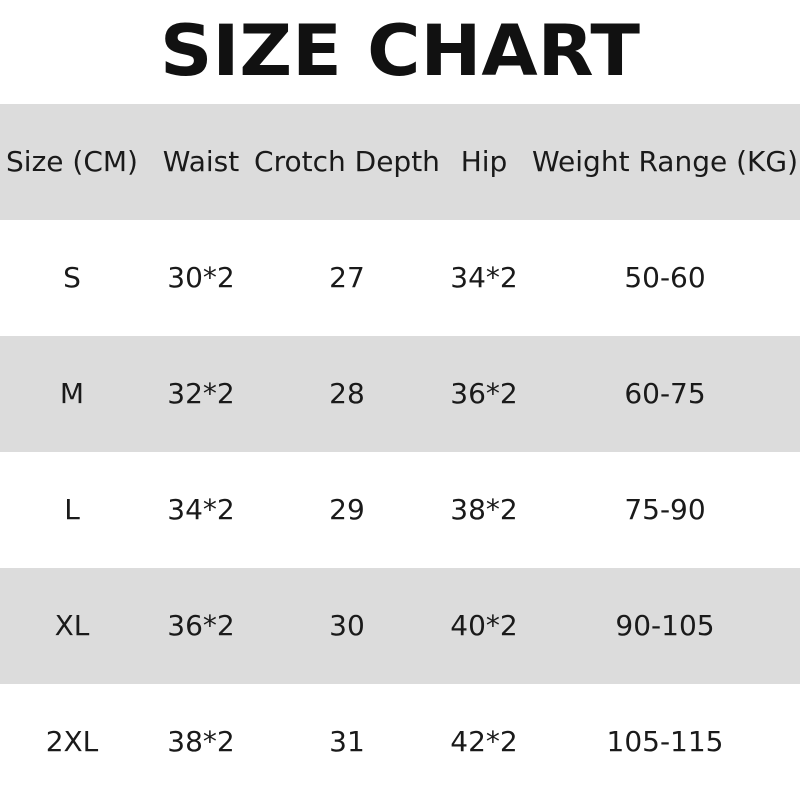 The image size is (800, 800). What do you see at coordinates (72, 741) in the screenshot?
I see `table-cell: 2XL` at bounding box center [72, 741].